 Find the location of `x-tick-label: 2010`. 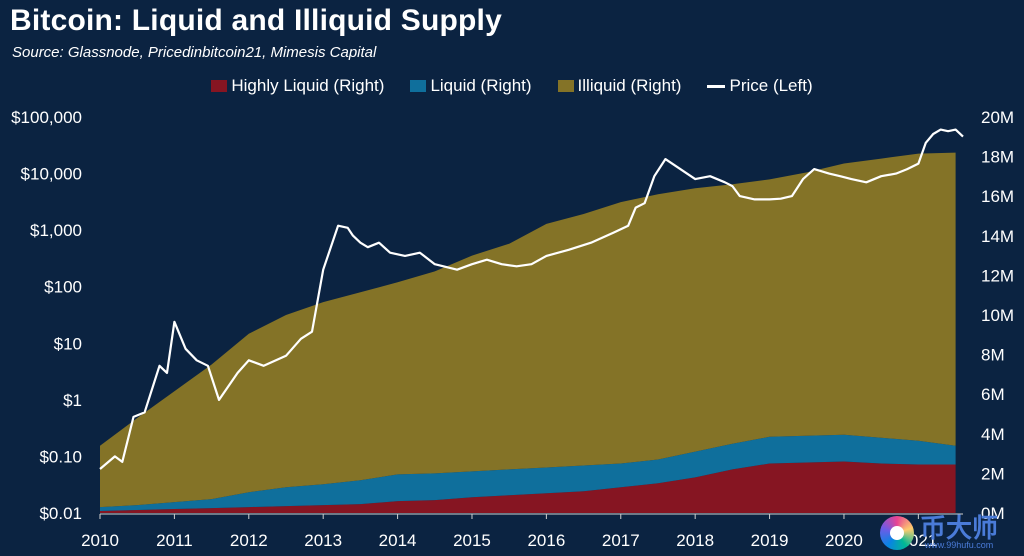

x-tick-label: 2010 is located at coordinates (100, 540).